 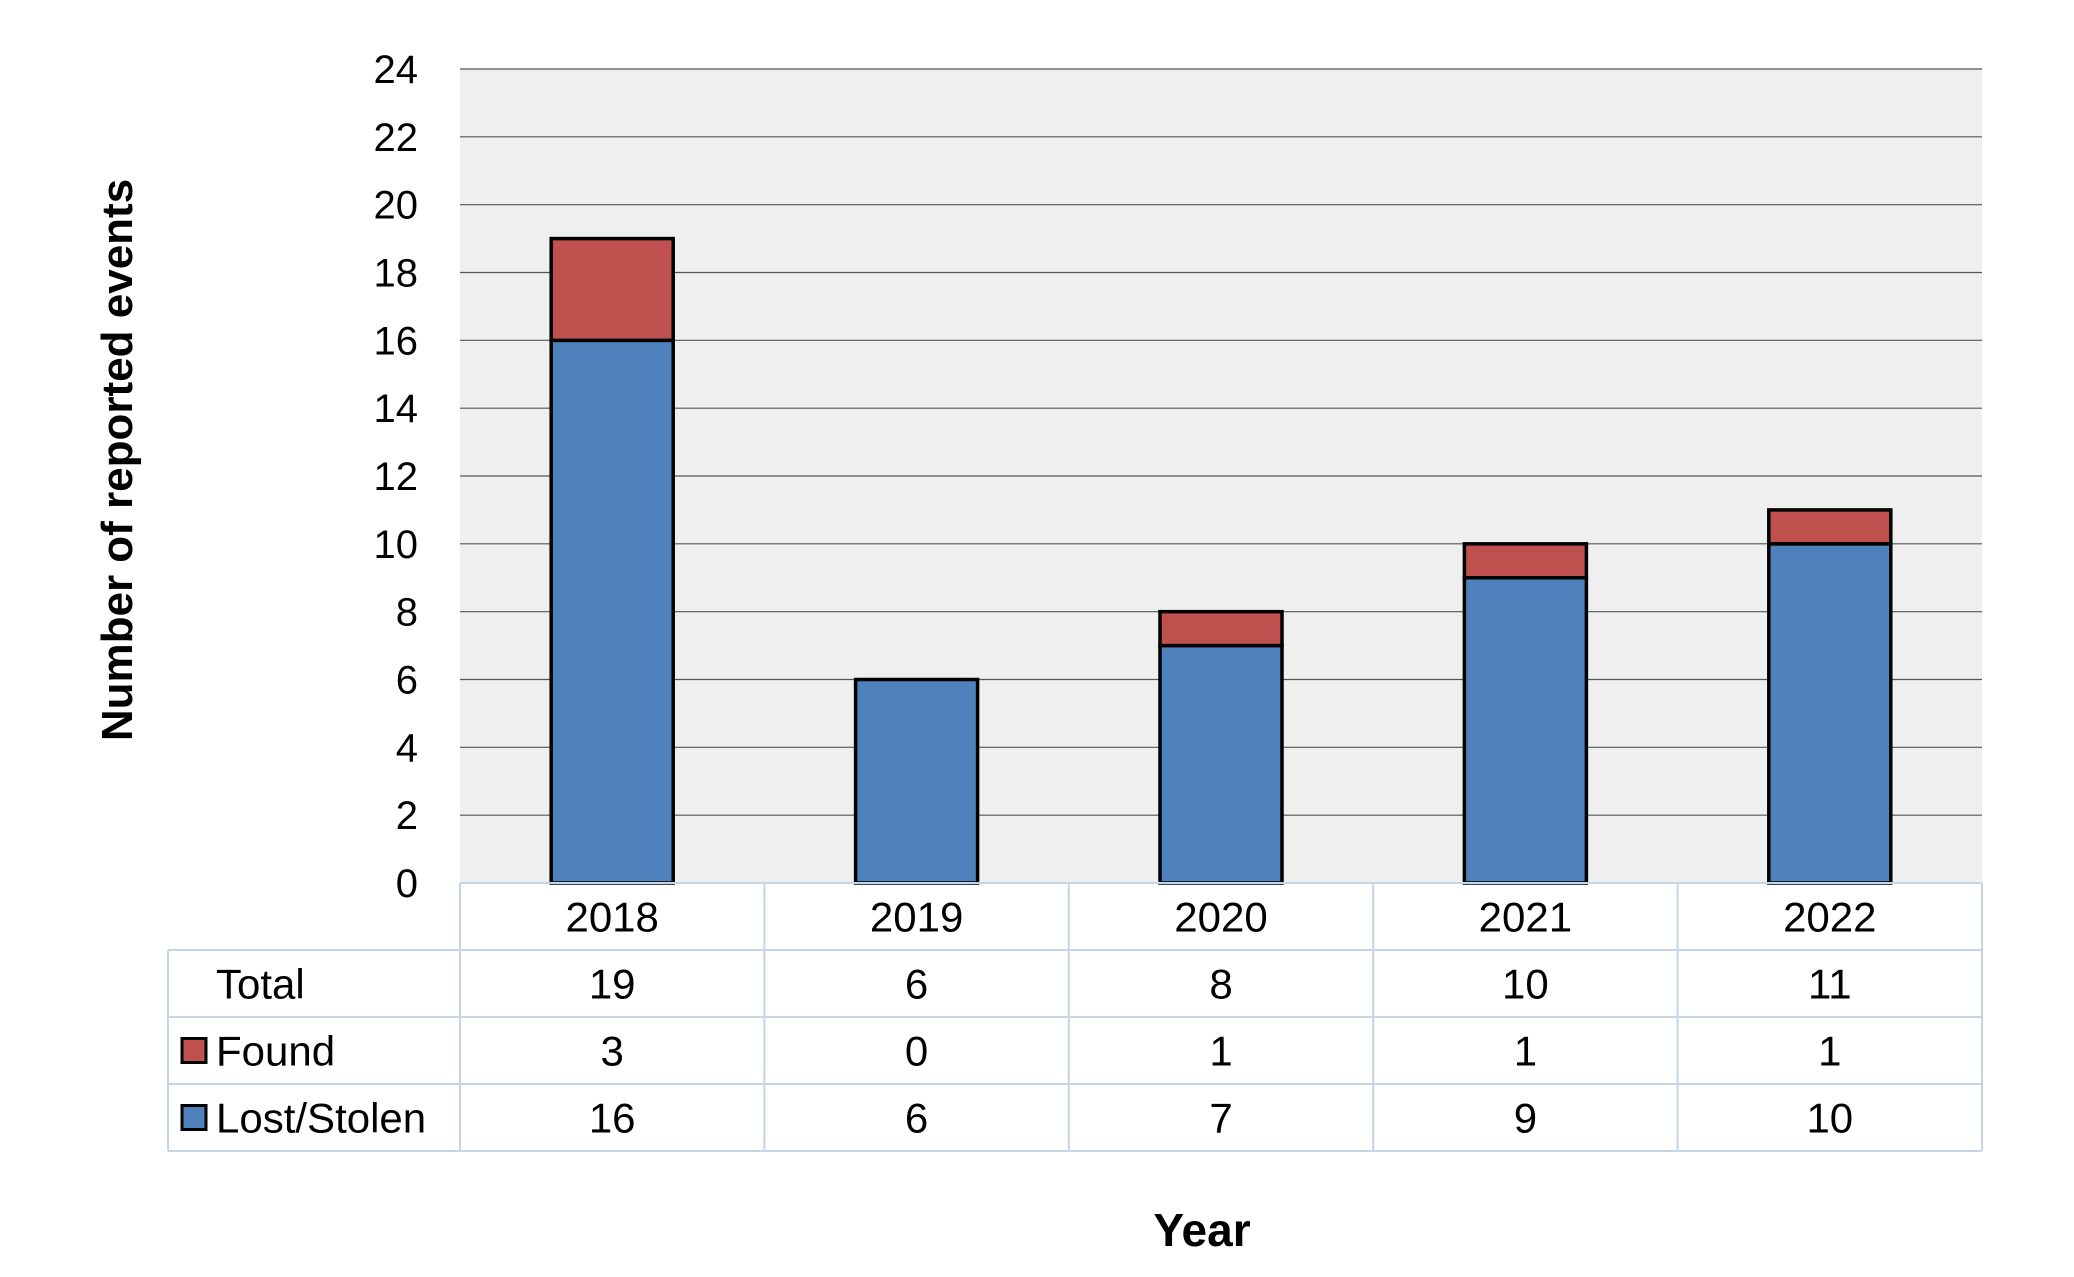 I want to click on table-cell-value: 9, so click(x=1525, y=1118).